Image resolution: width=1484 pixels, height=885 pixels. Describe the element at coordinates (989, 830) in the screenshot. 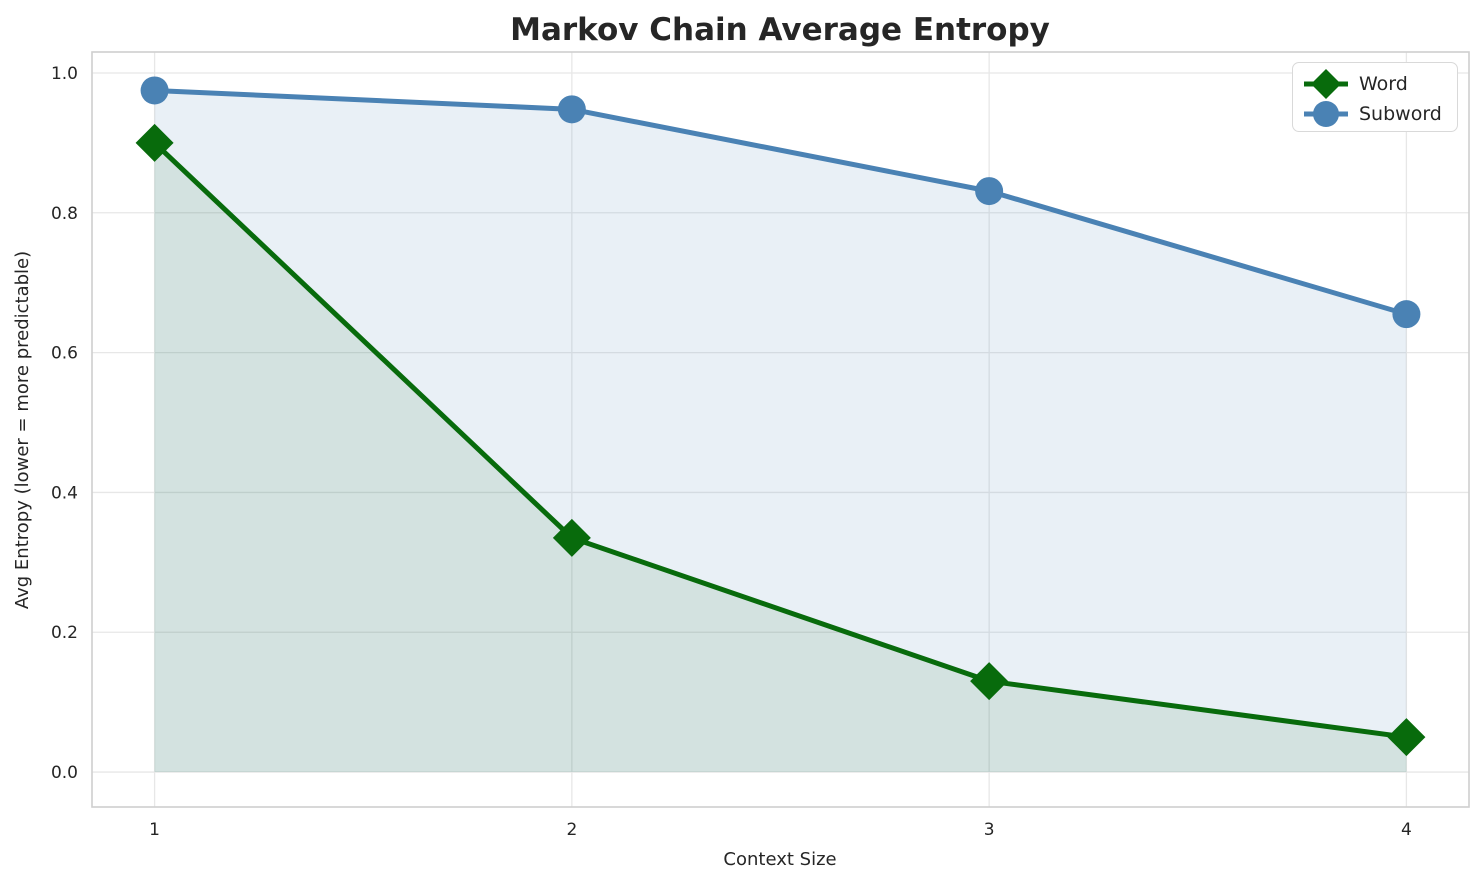

I see `x-tick-label: 3` at that location.